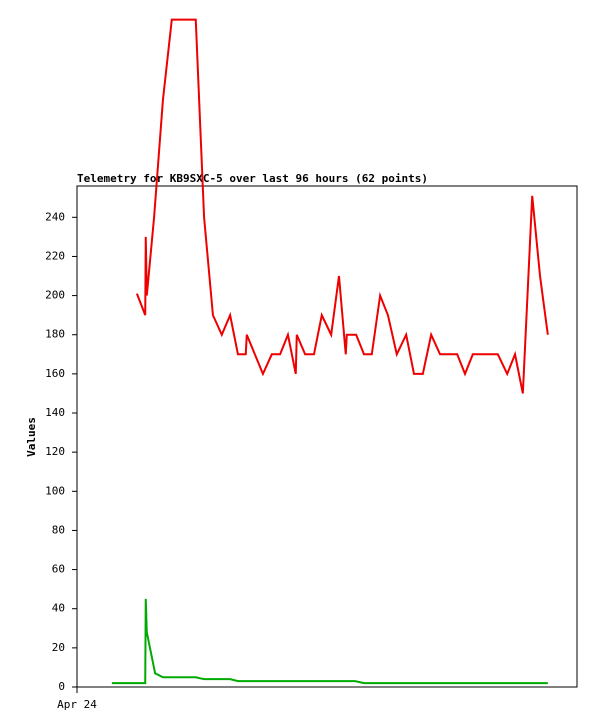 Image resolution: width=597 pixels, height=727 pixels. What do you see at coordinates (58, 529) in the screenshot?
I see `y-tick-label: 80` at bounding box center [58, 529].